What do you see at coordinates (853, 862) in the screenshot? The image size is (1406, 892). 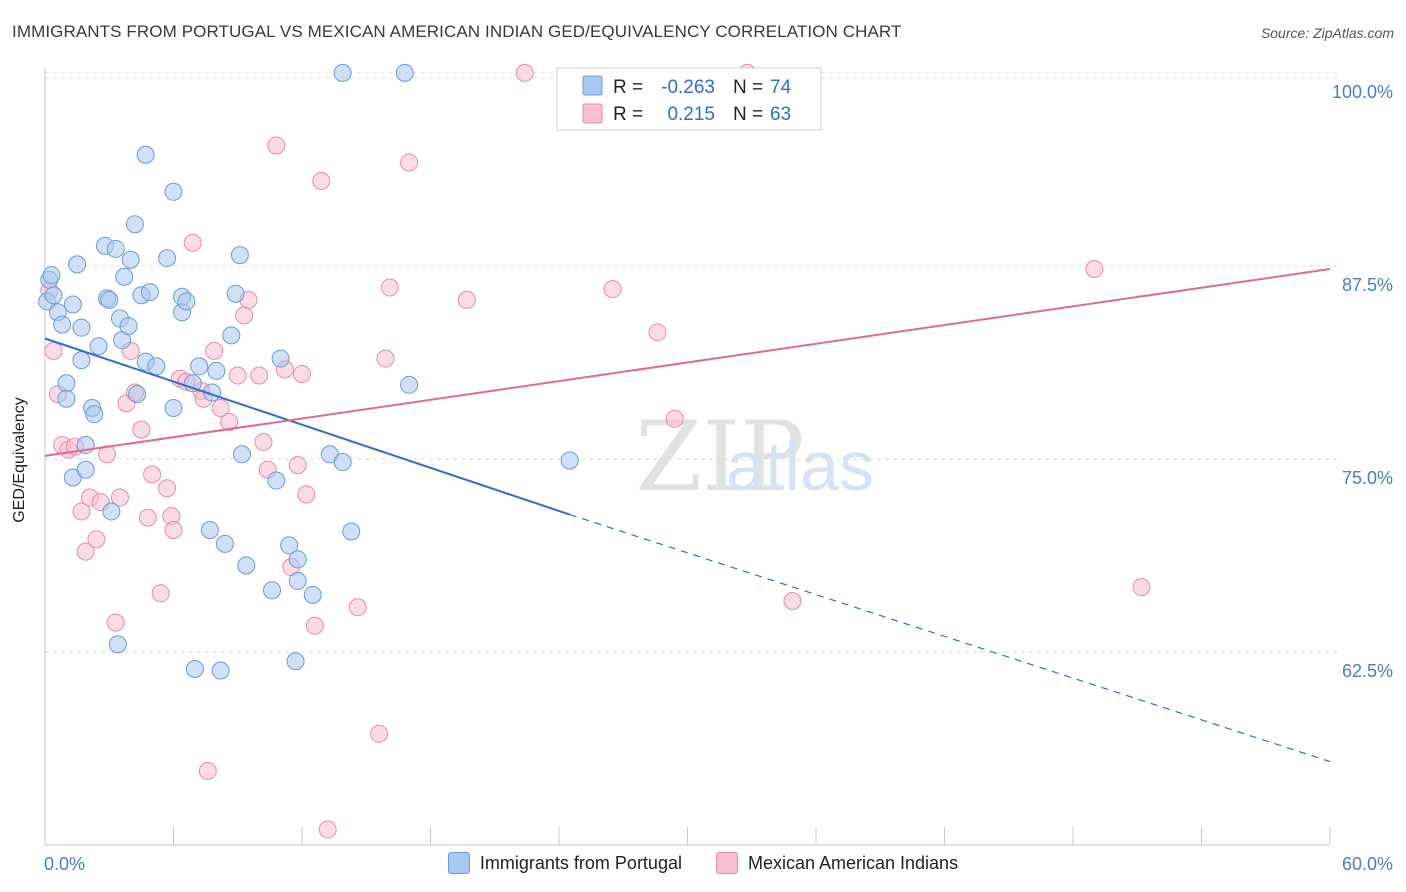 I see `legend-label-mexican-american-indians: Mexican American Indians` at bounding box center [853, 862].